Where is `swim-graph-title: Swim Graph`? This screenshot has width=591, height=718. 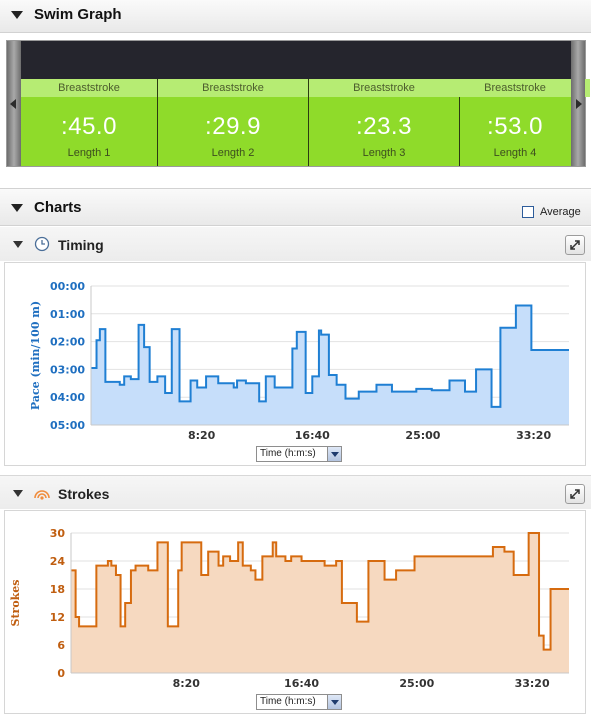
swim-graph-title: Swim Graph is located at coordinates (78, 14).